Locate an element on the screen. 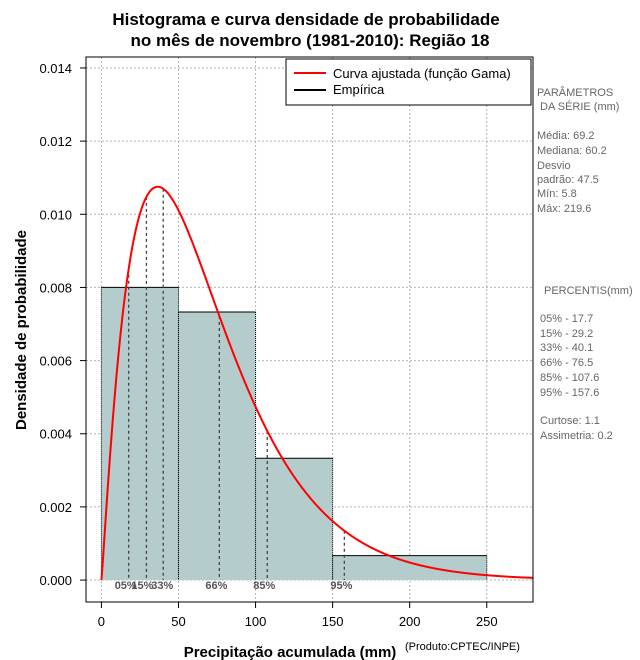  x-tick-label-2: 100 is located at coordinates (256, 621).